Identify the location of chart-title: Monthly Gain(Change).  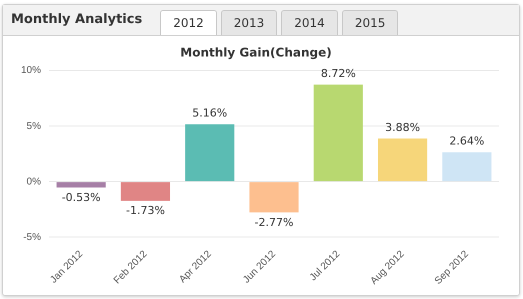
(256, 52).